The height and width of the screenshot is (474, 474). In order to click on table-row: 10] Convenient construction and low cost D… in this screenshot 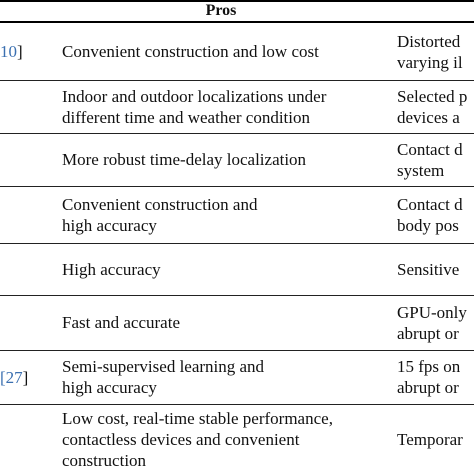, I will do `click(237, 51)`.